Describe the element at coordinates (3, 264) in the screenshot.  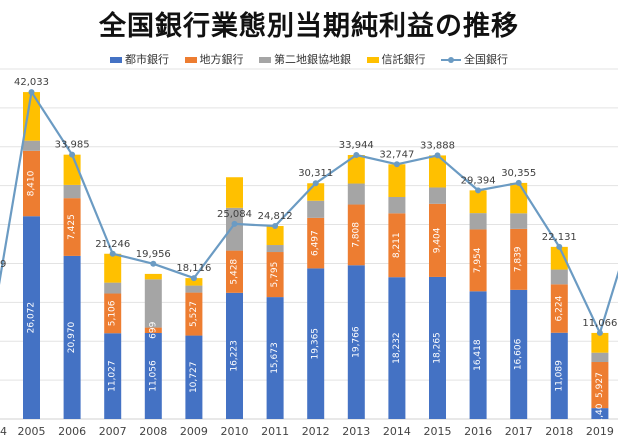
I see `line-label-edge: 9` at that location.